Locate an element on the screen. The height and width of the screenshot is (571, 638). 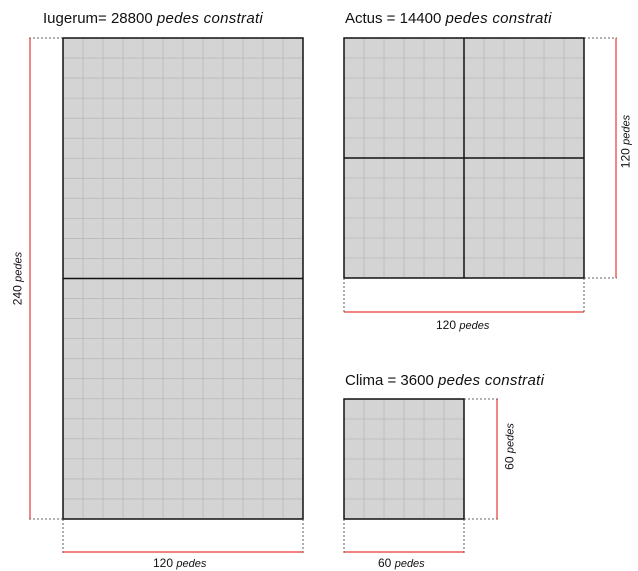
iugerum-width-label: 120 pedes is located at coordinates (179, 563).